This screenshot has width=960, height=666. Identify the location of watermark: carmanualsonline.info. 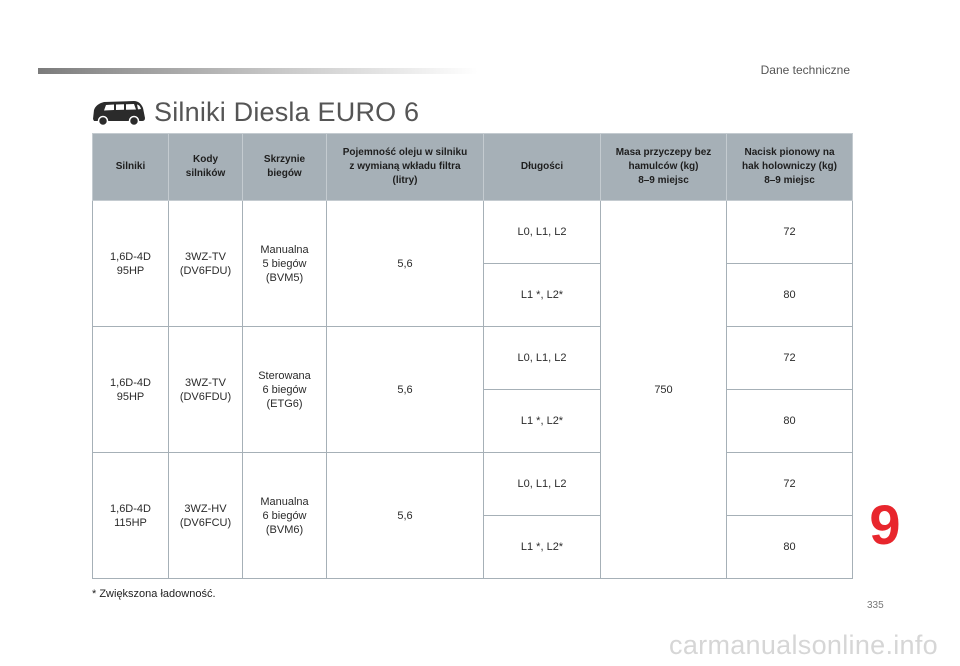
(803, 645).